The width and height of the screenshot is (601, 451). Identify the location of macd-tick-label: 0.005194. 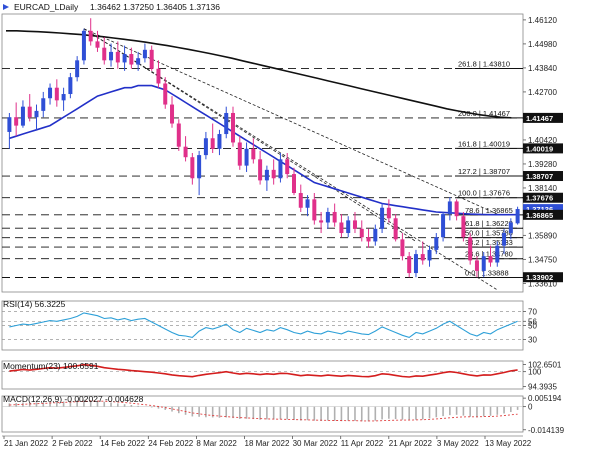
(545, 398).